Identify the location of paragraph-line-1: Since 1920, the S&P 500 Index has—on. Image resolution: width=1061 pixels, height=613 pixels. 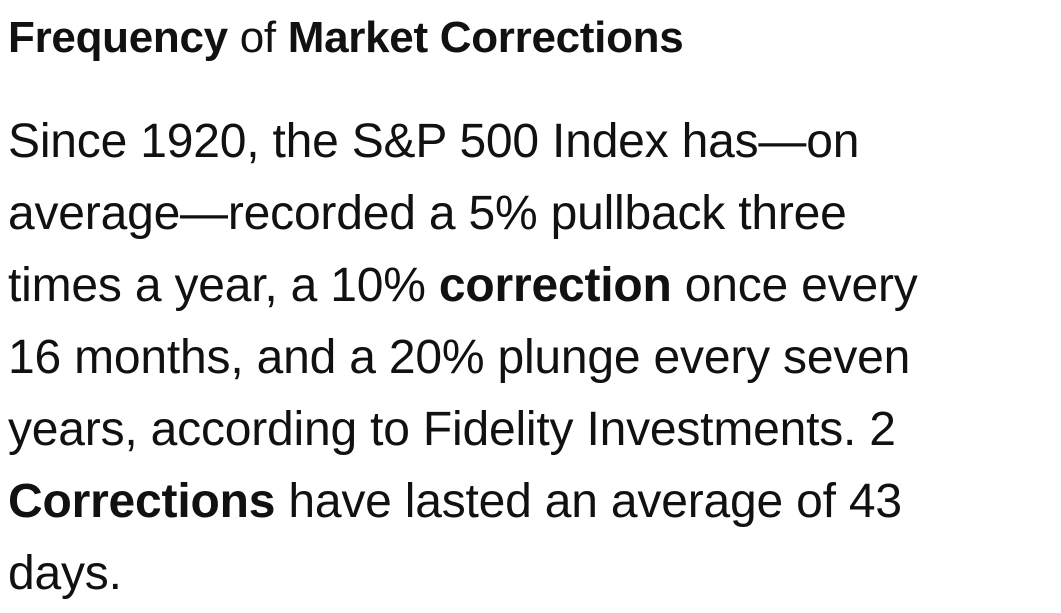
(434, 141).